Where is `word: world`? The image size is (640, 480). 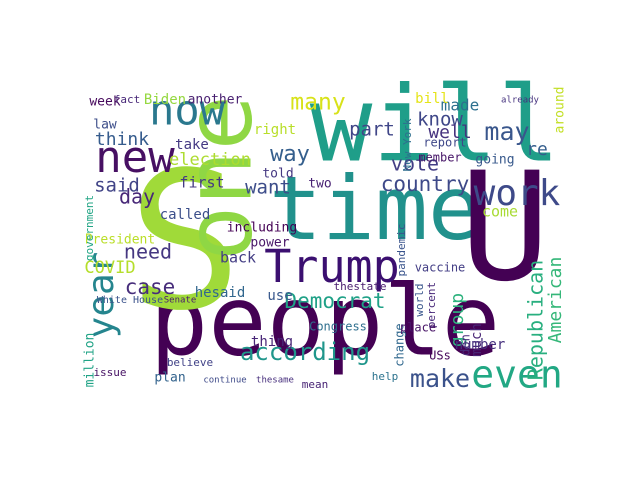
word: world is located at coordinates (419, 299).